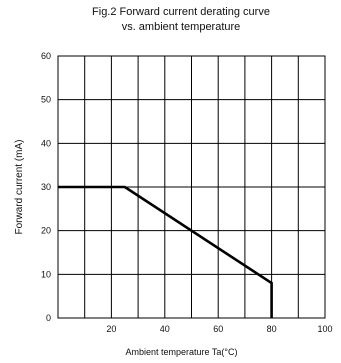 This screenshot has height=363, width=341. I want to click on y-tick-labels: 0 10 20 30 40 50 60, so click(46, 187).